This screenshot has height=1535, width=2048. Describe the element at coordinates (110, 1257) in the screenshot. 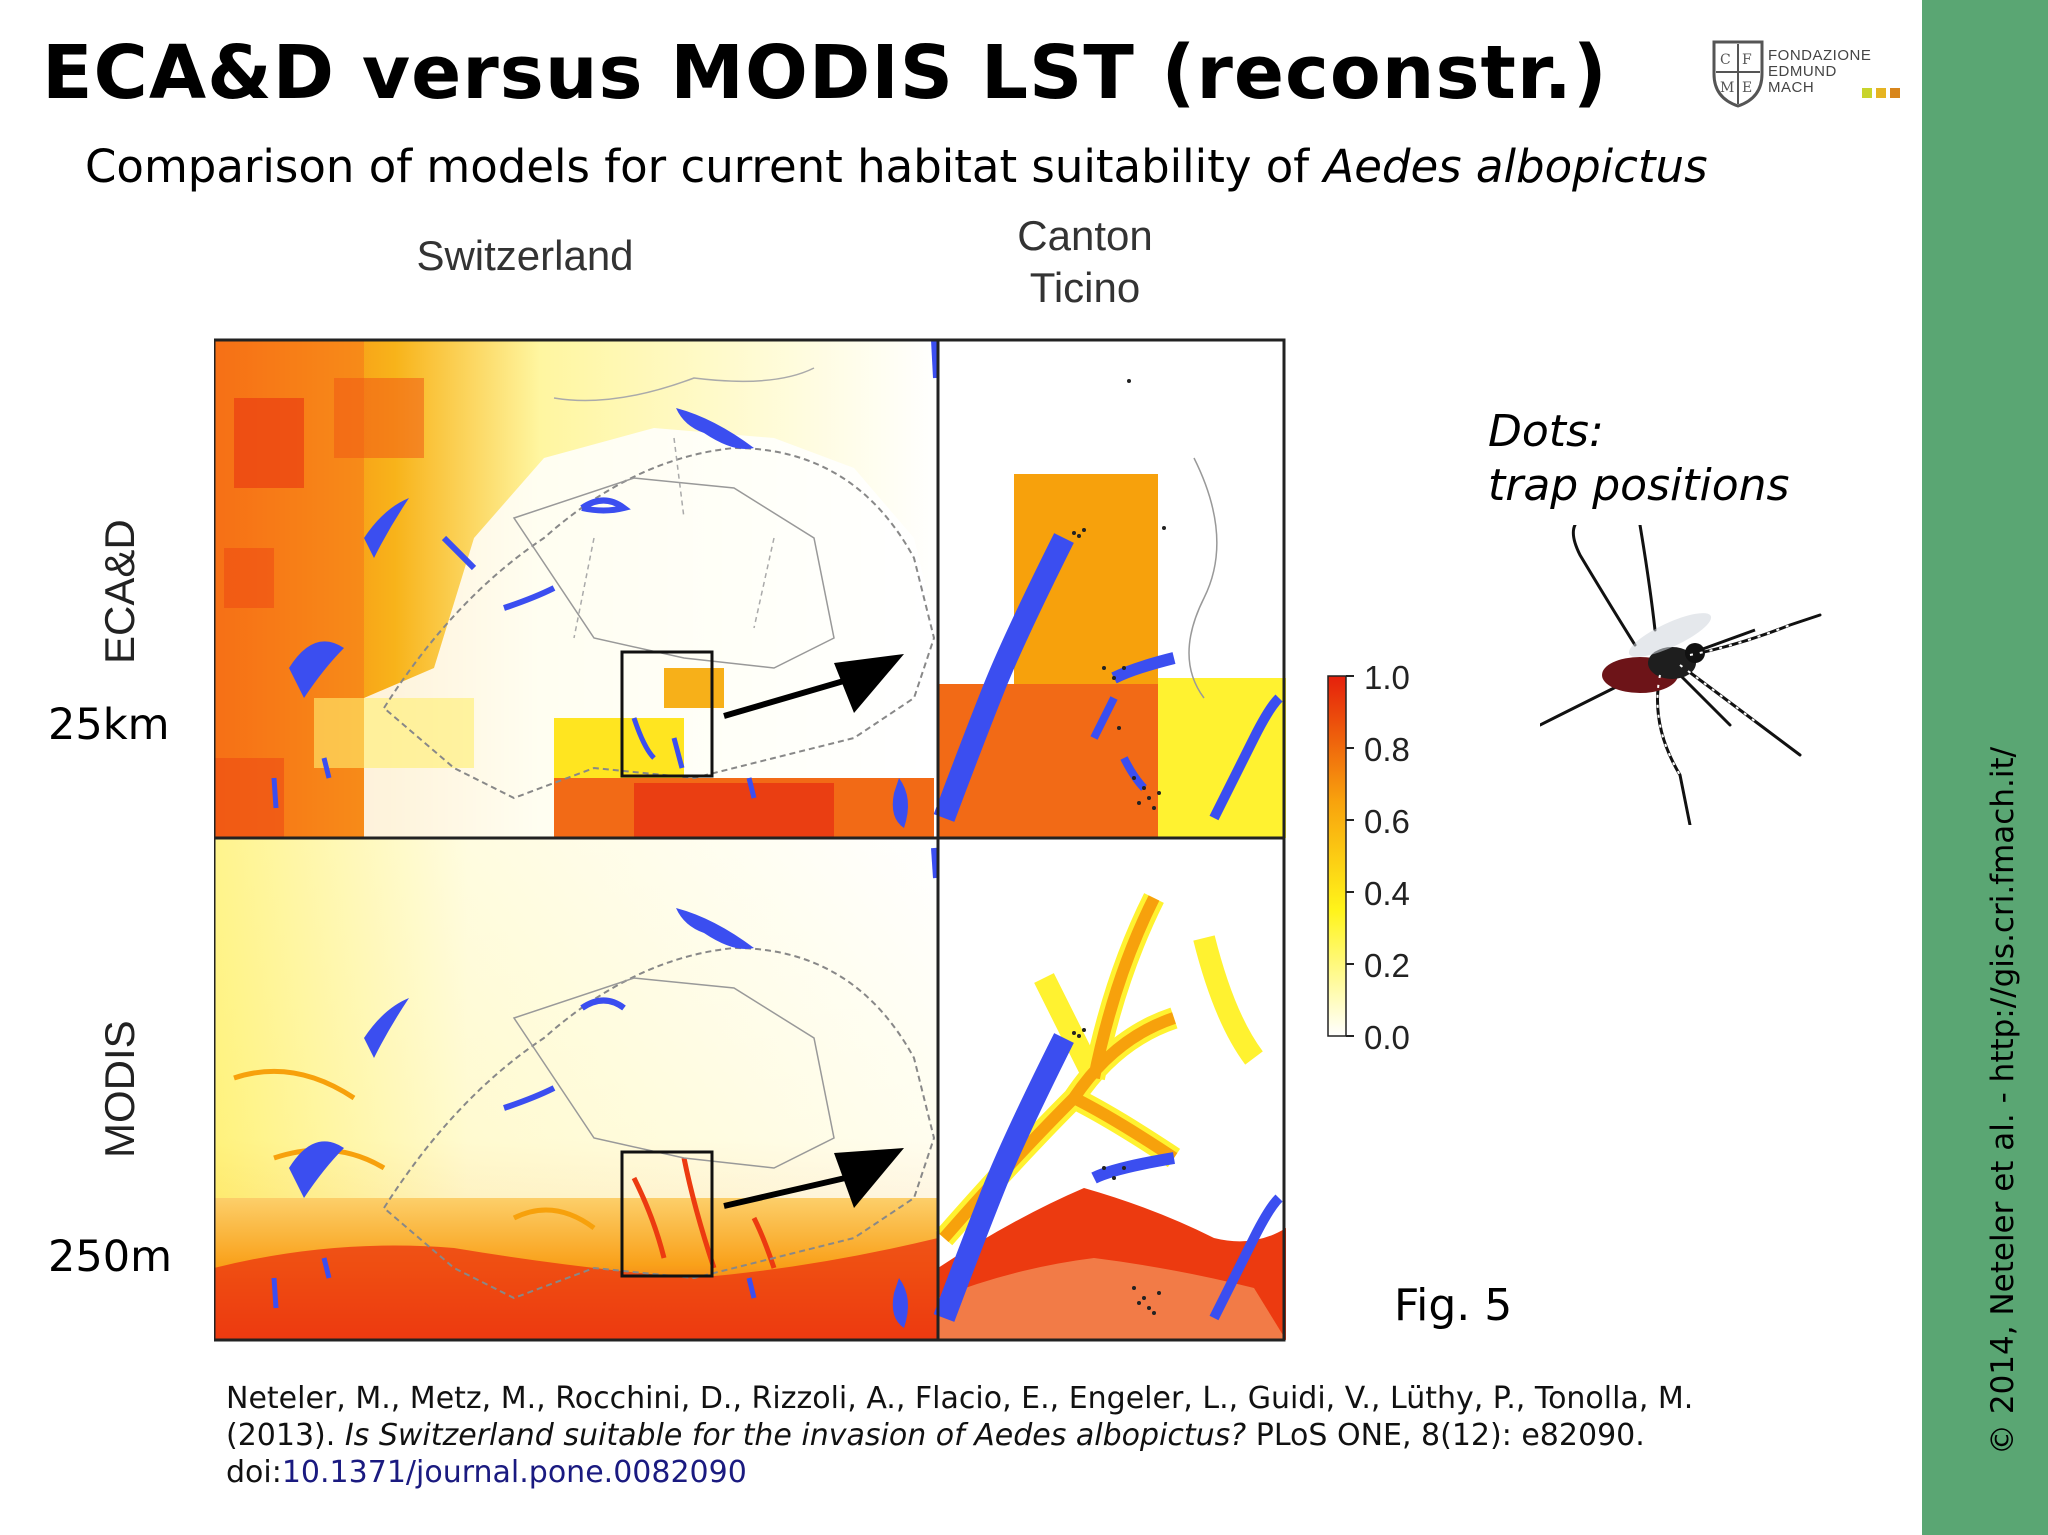

I see `resolution-250m: 250m` at that location.